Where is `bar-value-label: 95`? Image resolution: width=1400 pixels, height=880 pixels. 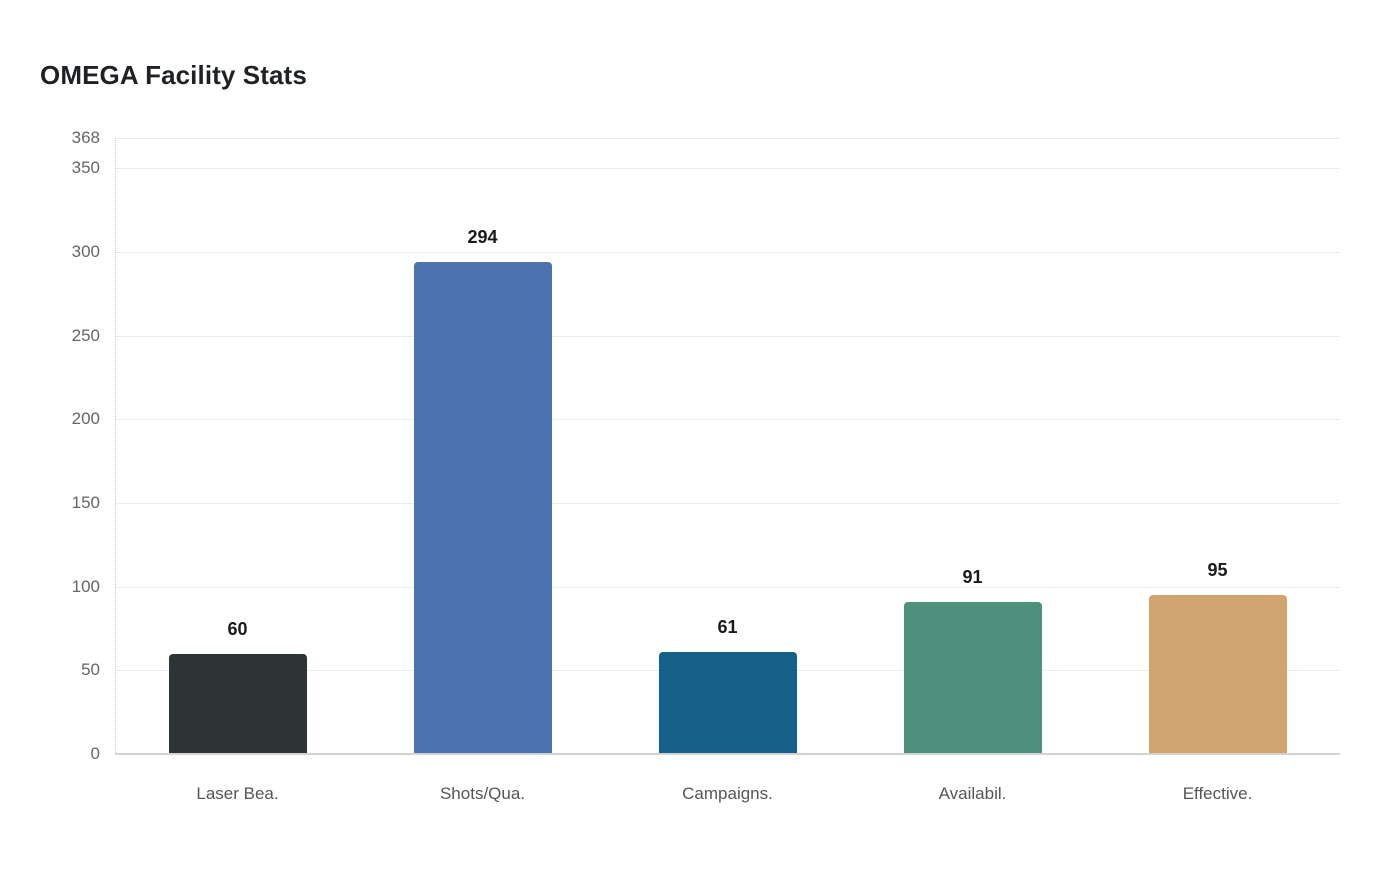 bar-value-label: 95 is located at coordinates (1217, 569).